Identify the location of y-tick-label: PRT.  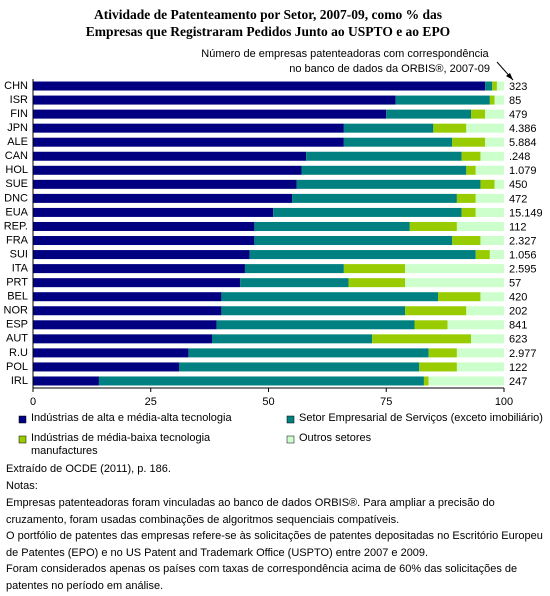
(17, 283).